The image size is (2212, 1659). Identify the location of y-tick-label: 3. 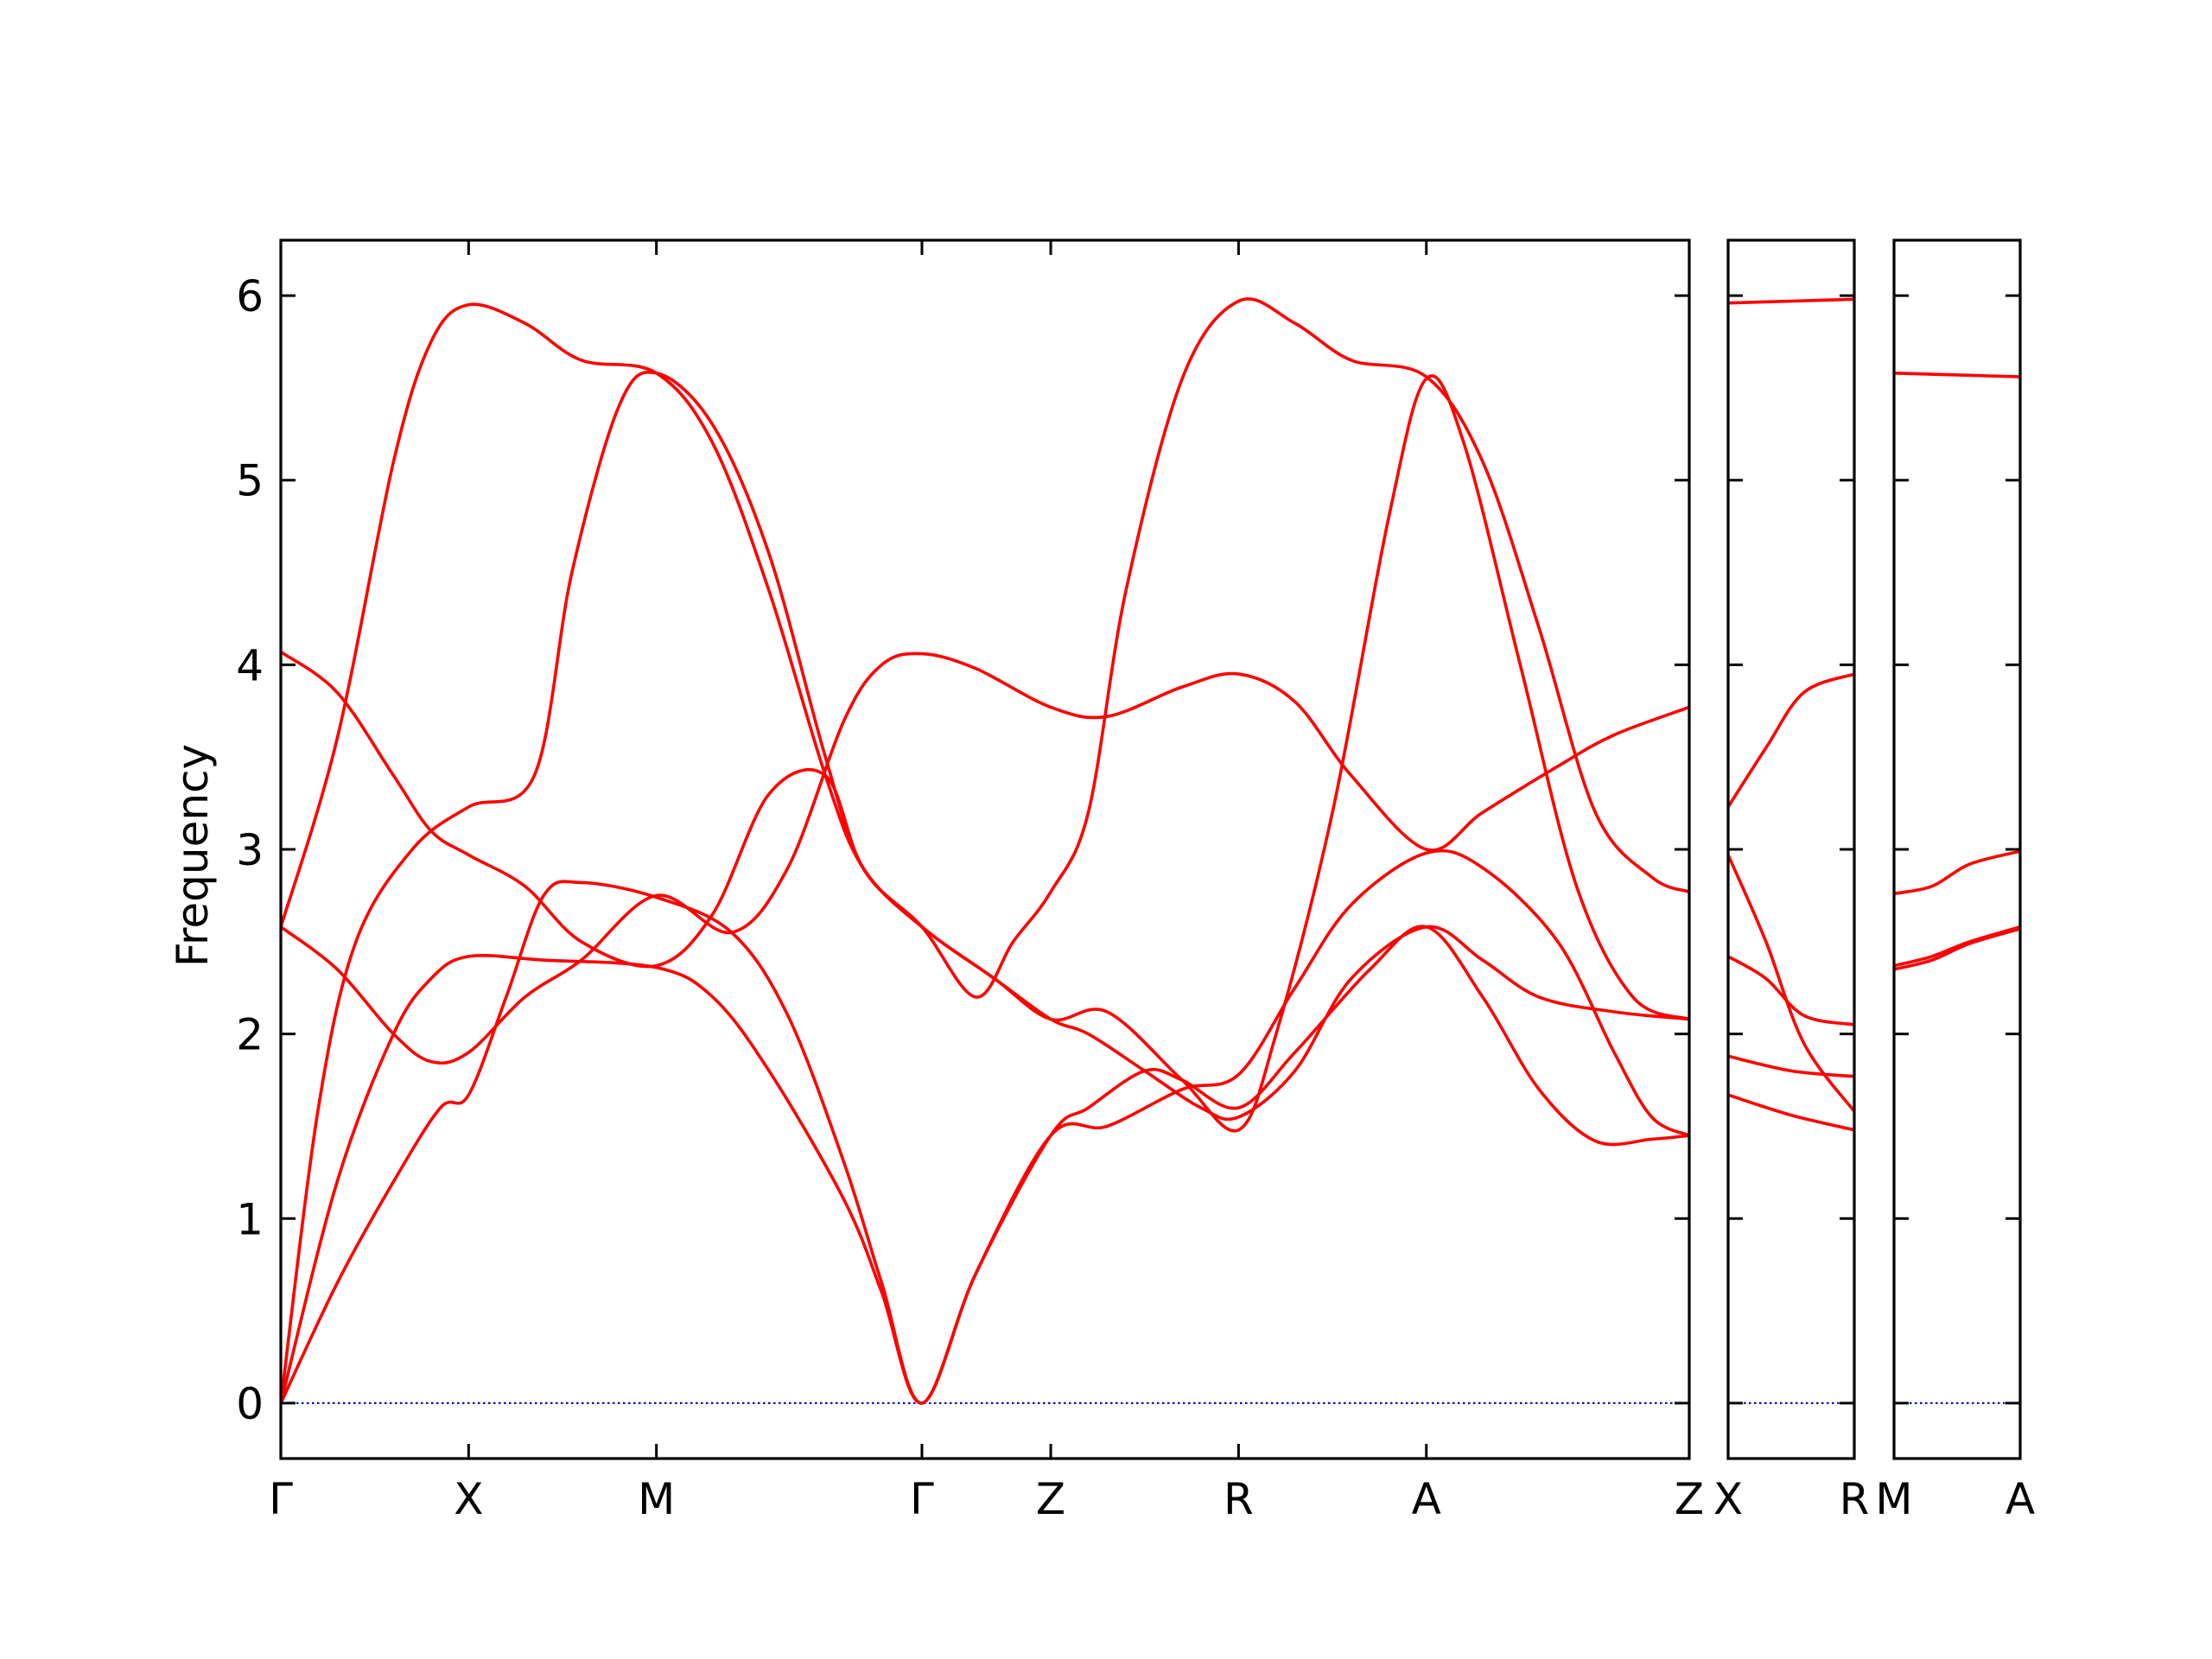
(250, 850).